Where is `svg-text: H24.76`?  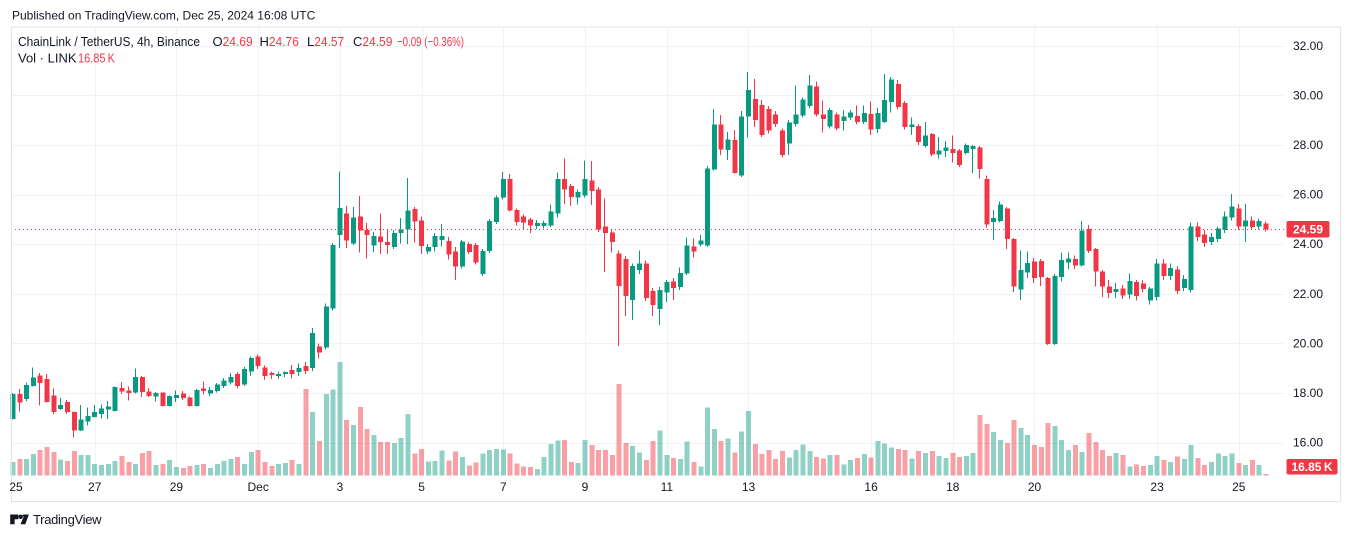 svg-text: H24.76 is located at coordinates (279, 41).